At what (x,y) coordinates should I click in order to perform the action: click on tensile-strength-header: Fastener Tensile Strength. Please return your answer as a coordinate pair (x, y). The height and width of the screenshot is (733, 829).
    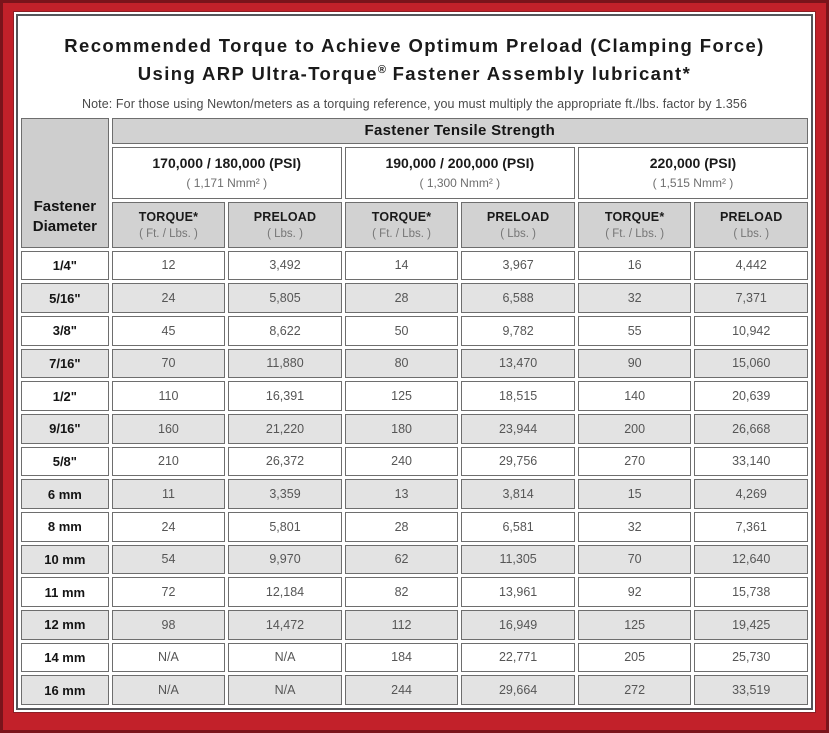
    Looking at the image, I should click on (459, 130).